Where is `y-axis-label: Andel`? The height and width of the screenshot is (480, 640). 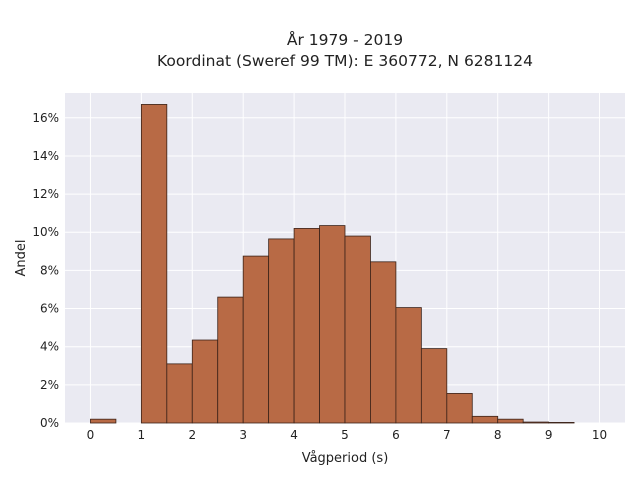 y-axis-label: Andel is located at coordinates (21, 258).